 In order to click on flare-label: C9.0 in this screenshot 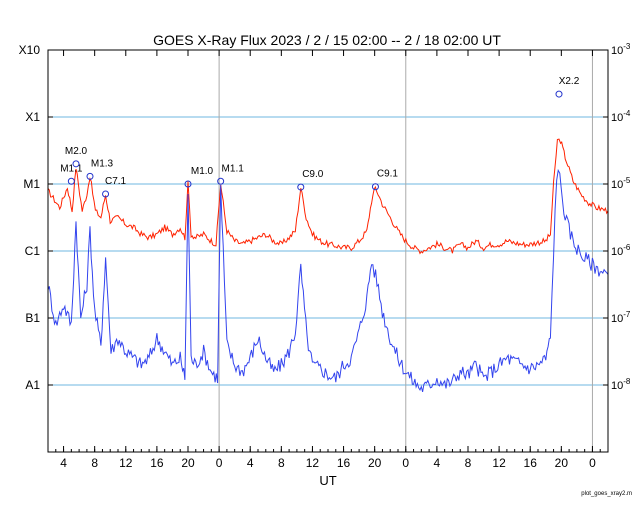, I will do `click(313, 174)`.